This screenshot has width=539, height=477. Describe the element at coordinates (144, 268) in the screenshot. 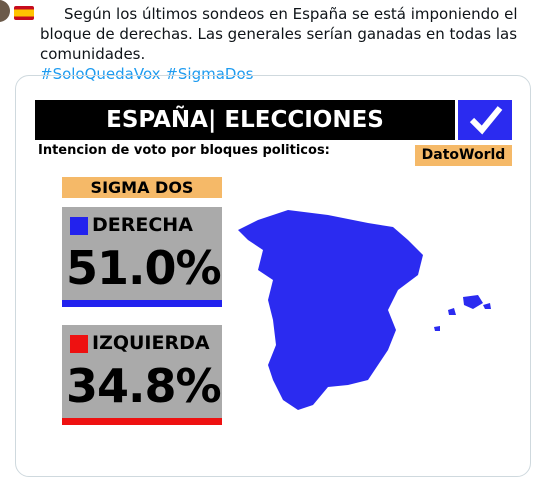

I see `block-value: 51.0%` at that location.